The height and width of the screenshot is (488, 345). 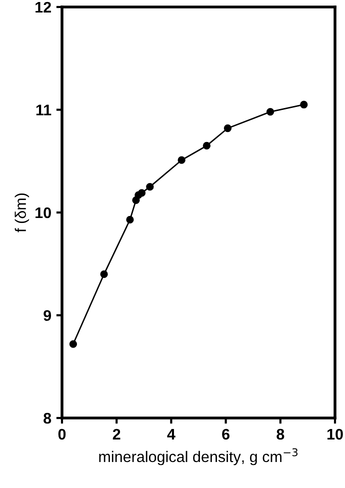 What do you see at coordinates (116, 434) in the screenshot?
I see `x-tick-label: 2` at bounding box center [116, 434].